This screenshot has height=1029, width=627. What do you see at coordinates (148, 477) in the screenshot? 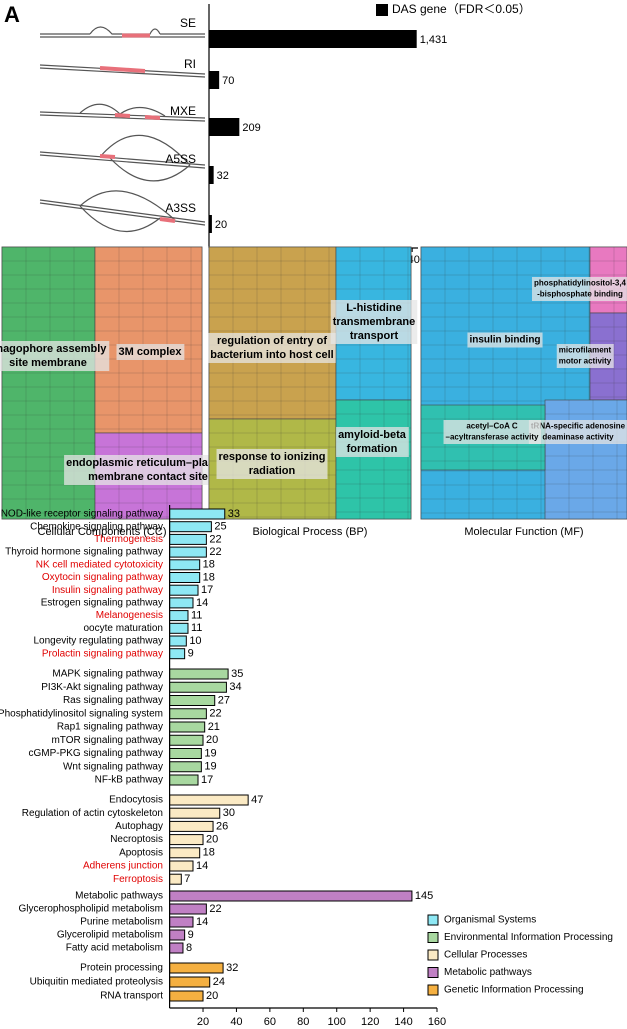
I see `treemap-label: membrane contact site` at bounding box center [148, 477].